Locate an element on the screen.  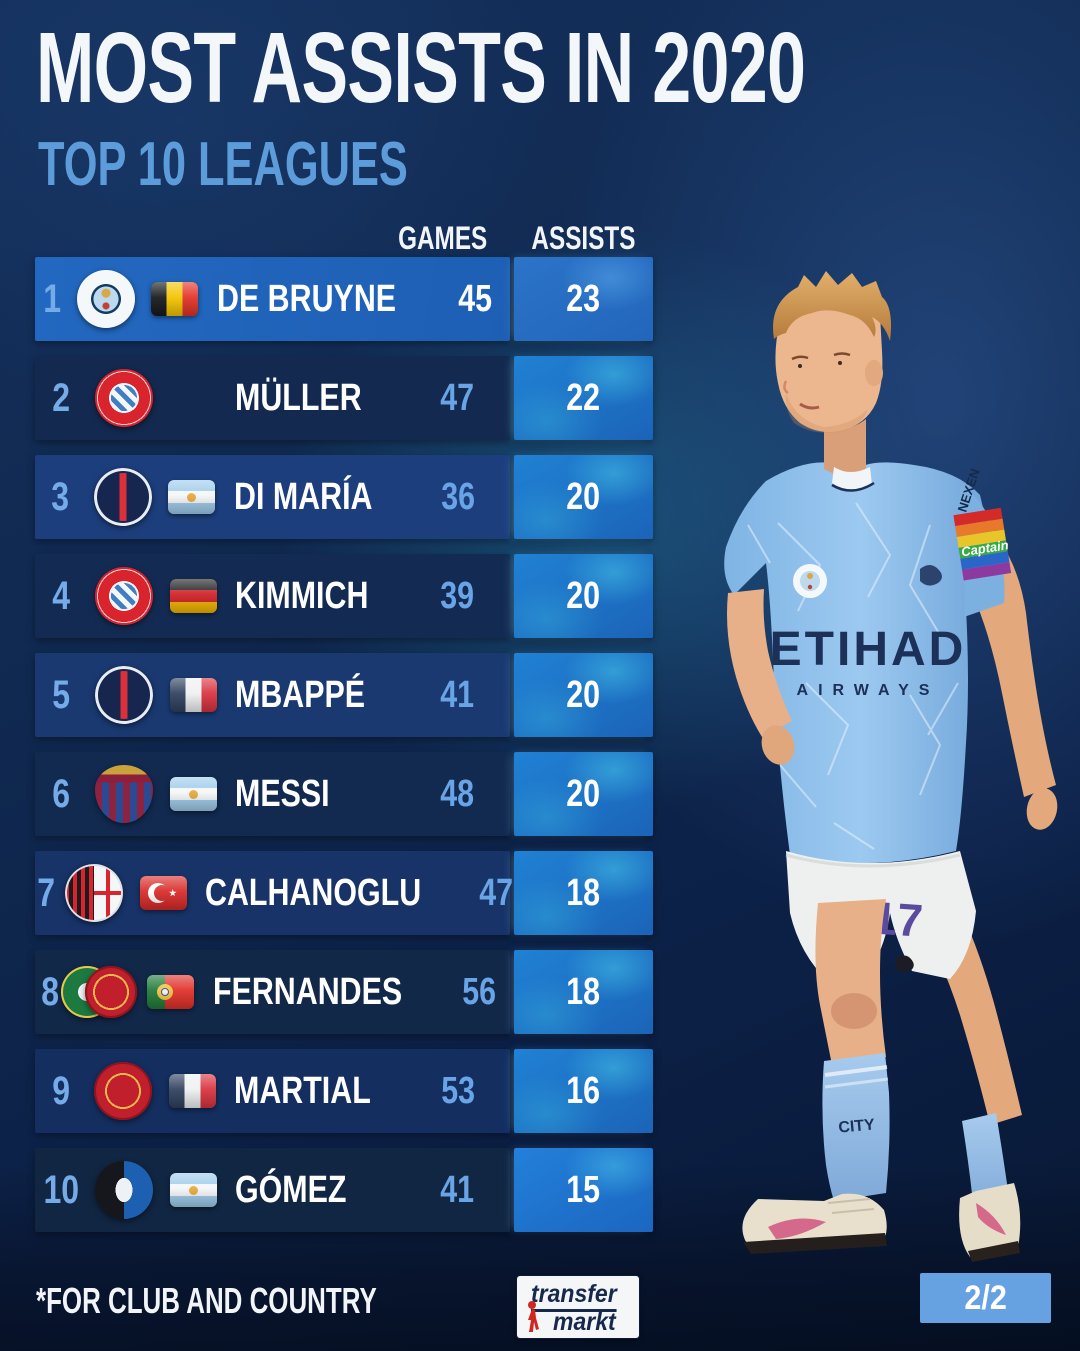
table-row: 1 DE BRUYNE 45 23 is located at coordinates (350, 299).